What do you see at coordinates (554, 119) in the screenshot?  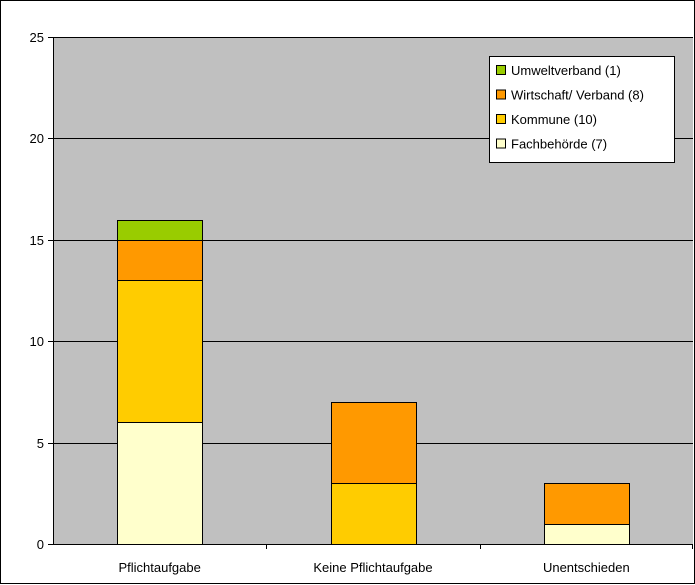 I see `legend-label: Kommune (10)` at bounding box center [554, 119].